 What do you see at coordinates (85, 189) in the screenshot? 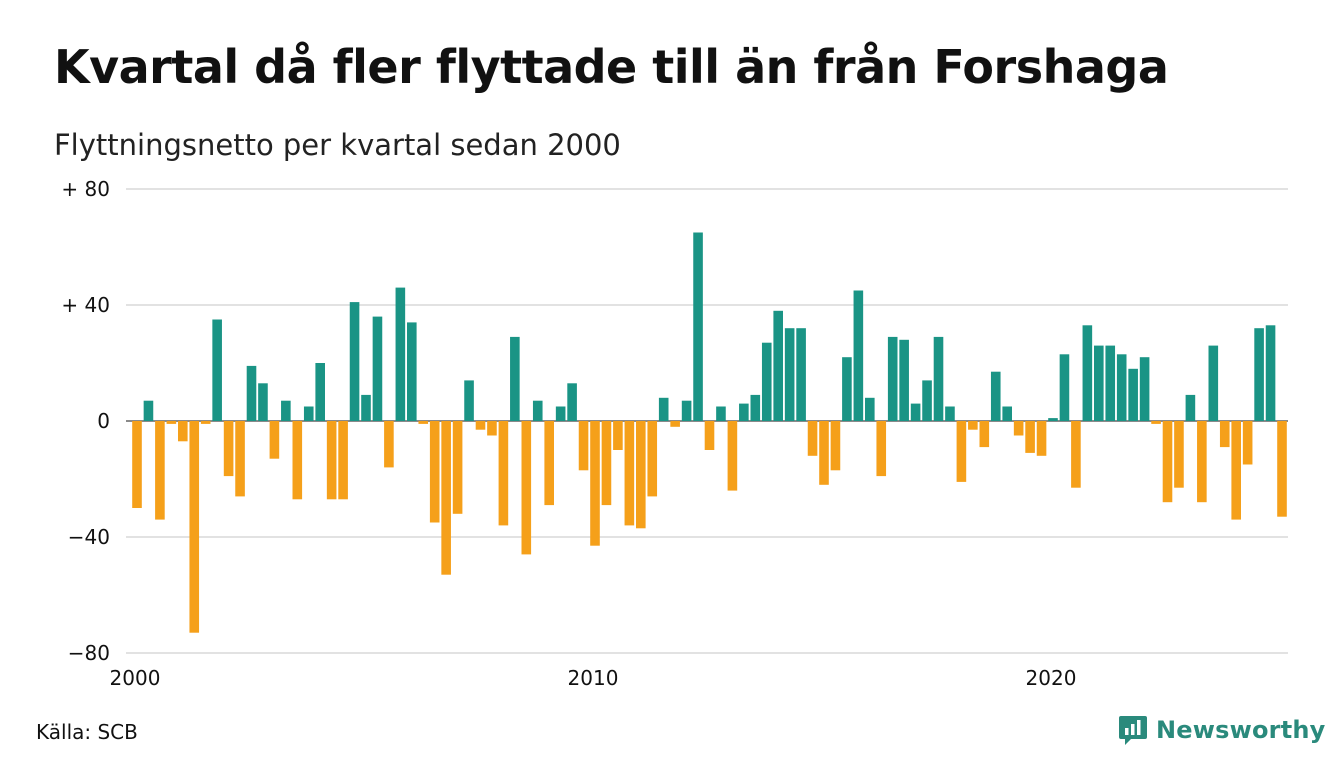
I see `y-tick-label: + 80` at bounding box center [85, 189].